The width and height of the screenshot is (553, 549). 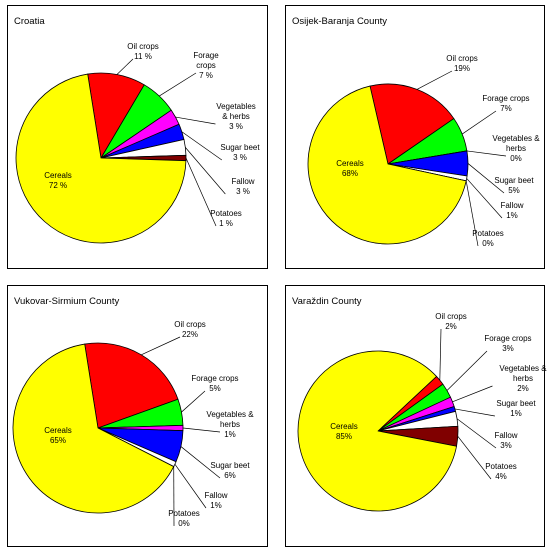 What do you see at coordinates (240, 152) in the screenshot?
I see `data-label-sugar-beet: Sugar beet 3 %` at bounding box center [240, 152].